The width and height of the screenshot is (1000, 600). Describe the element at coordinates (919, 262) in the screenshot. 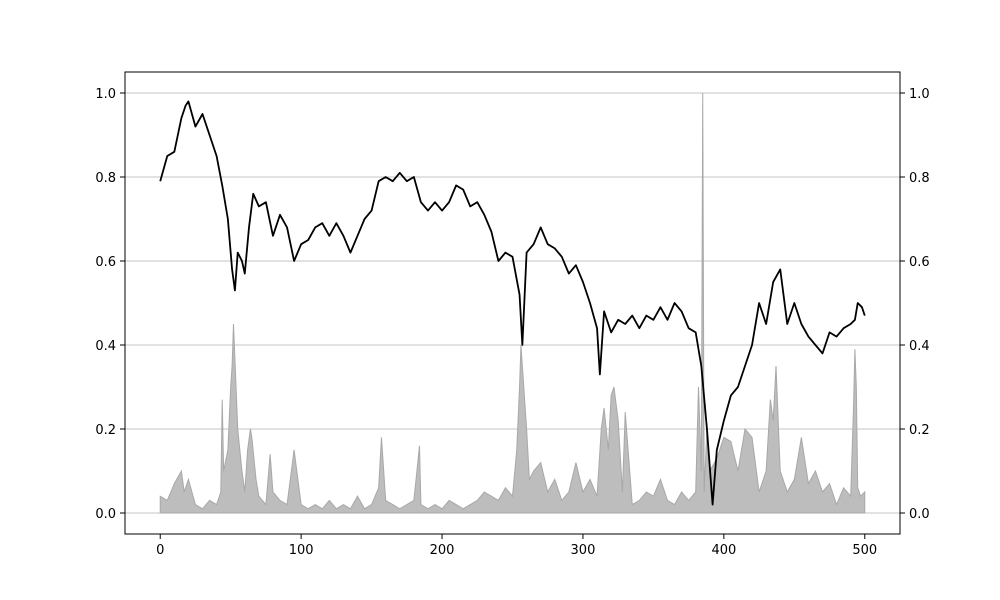

I see `y-right-tick-label: 0.6` at that location.